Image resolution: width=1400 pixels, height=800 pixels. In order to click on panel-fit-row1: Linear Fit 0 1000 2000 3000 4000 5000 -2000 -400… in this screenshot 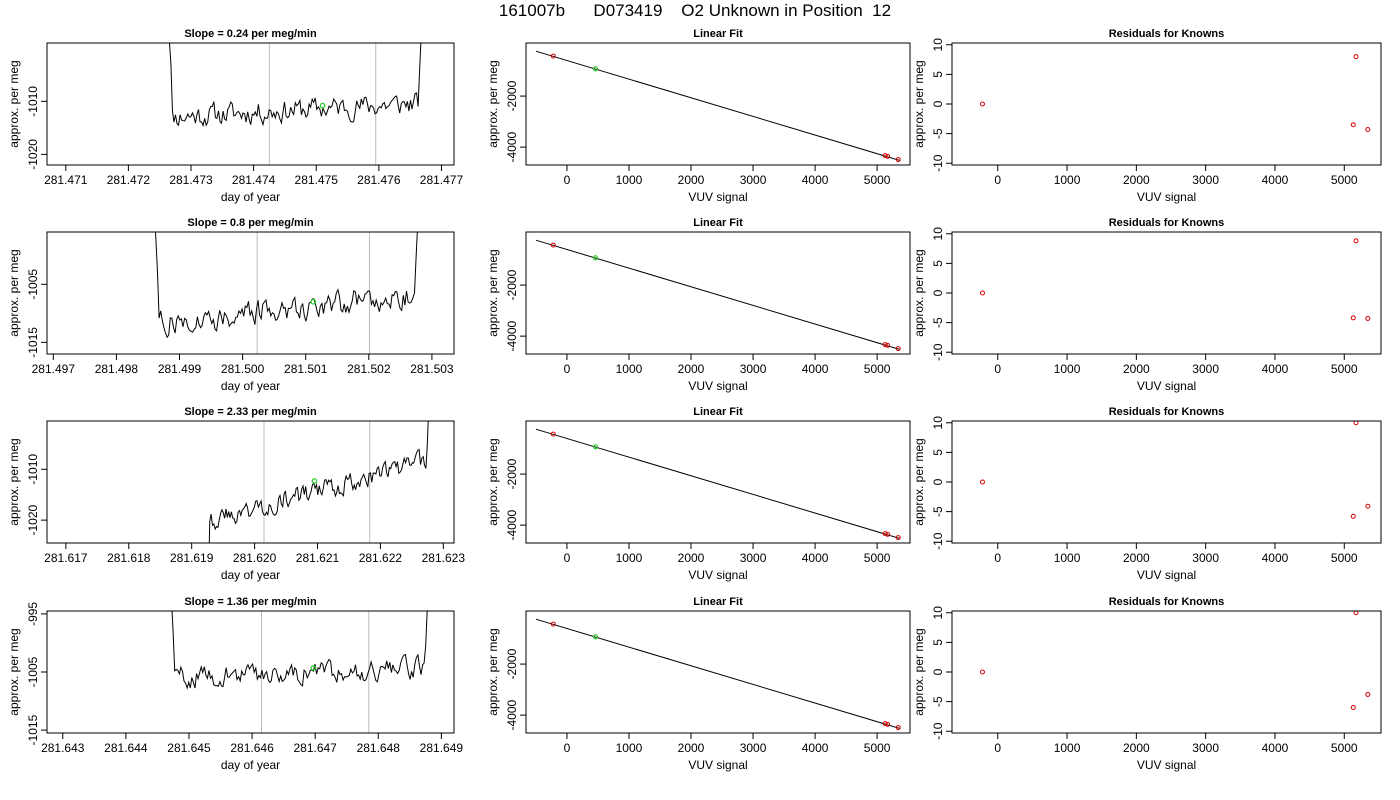, I will do `click(698, 116)`.